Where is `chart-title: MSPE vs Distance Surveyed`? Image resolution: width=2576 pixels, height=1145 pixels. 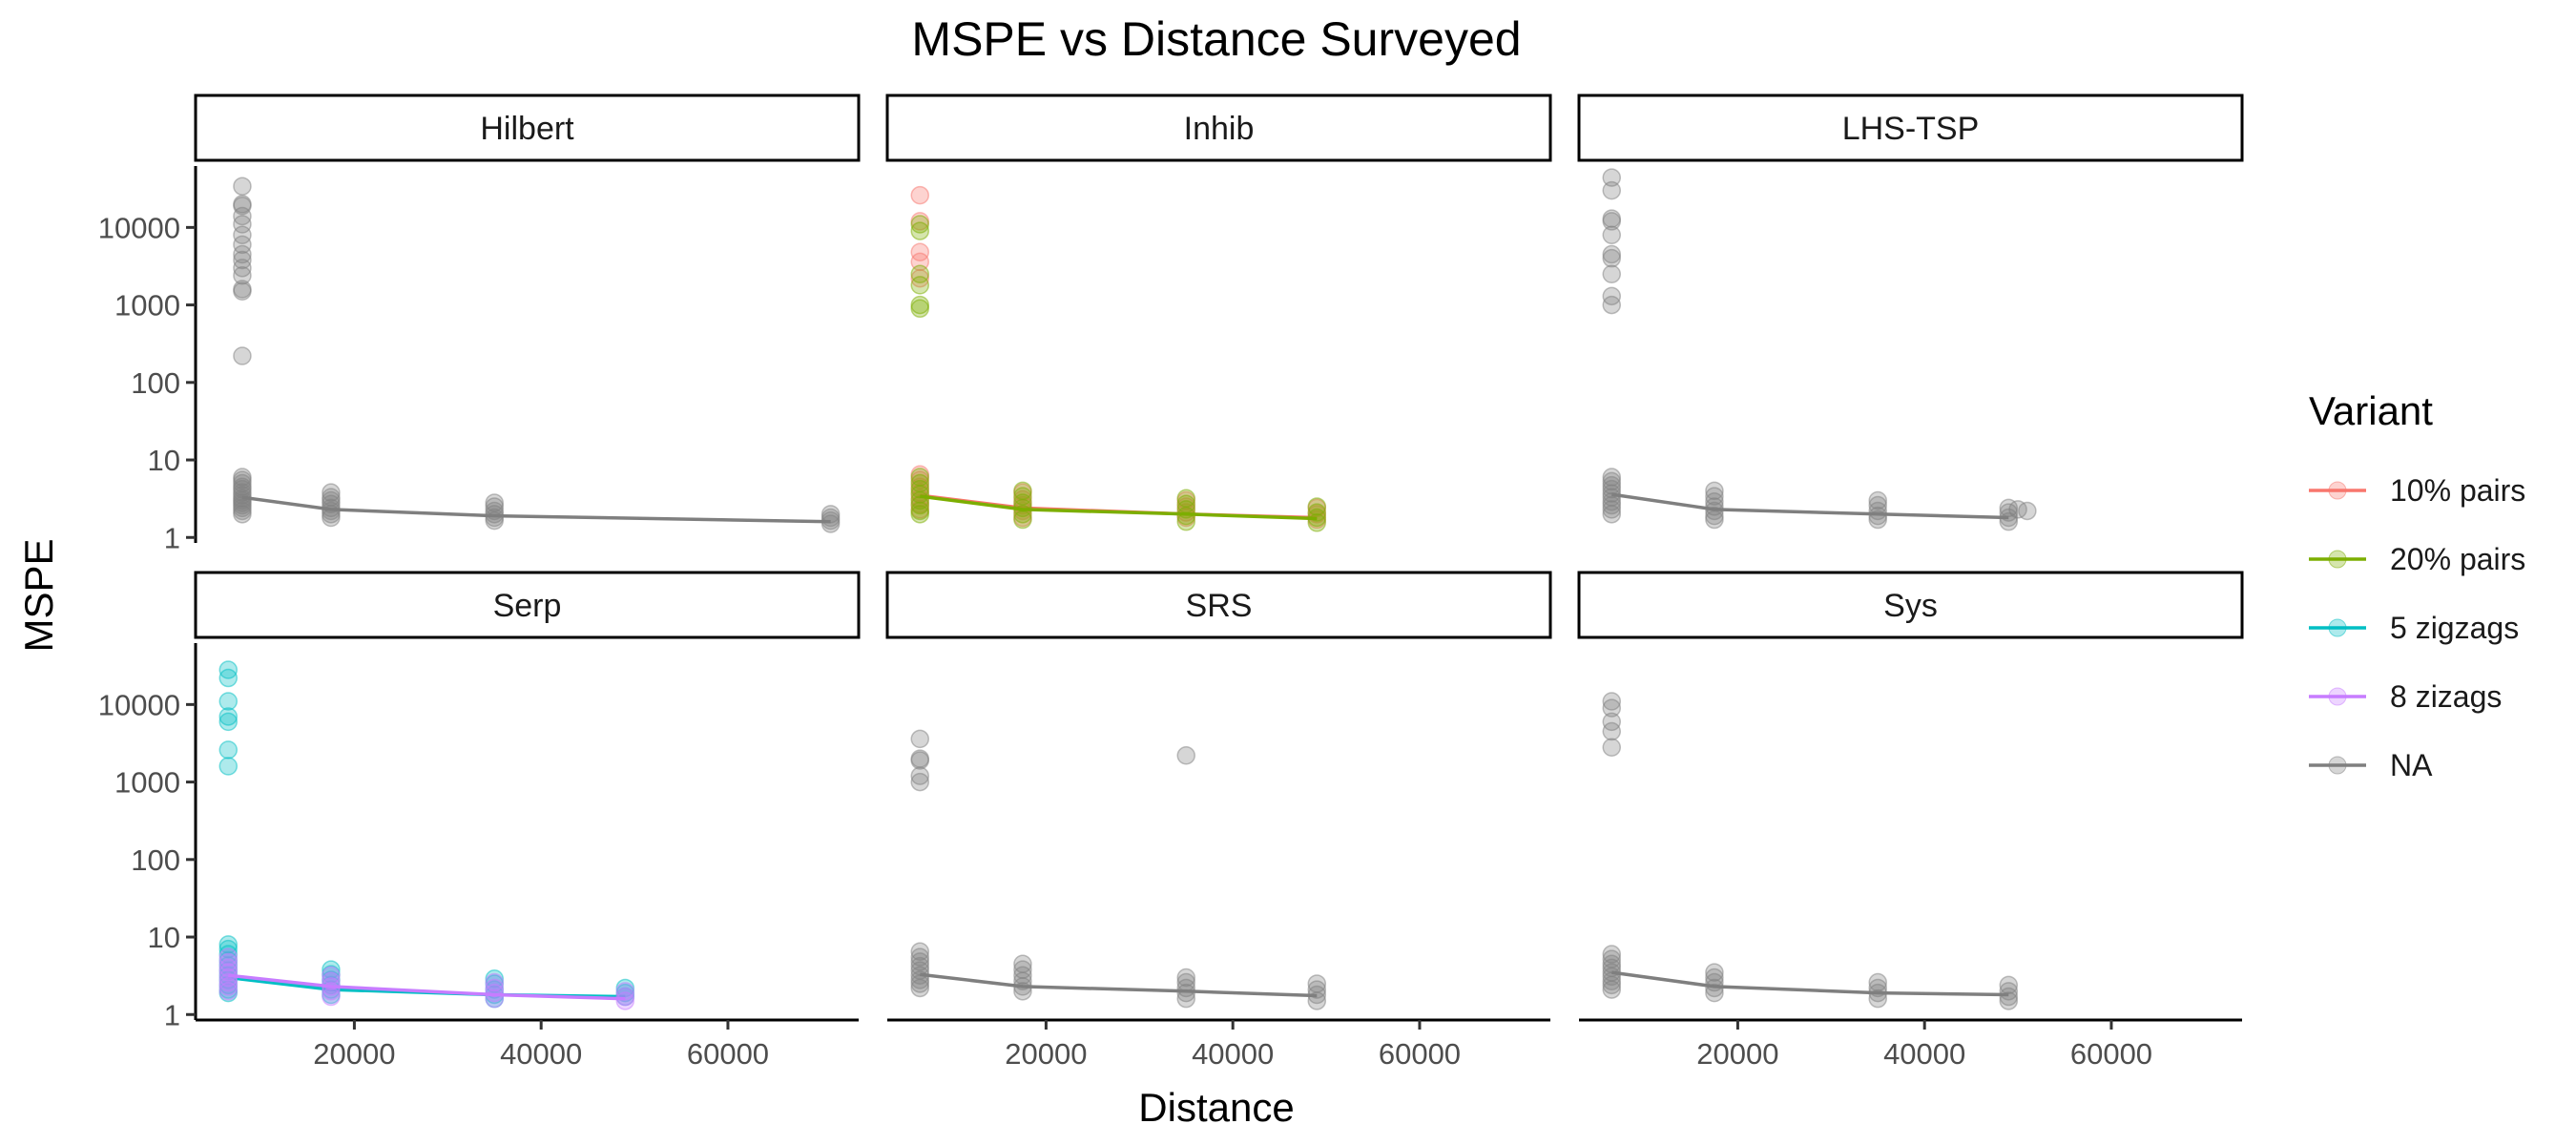
chart-title: MSPE vs Distance Surveyed is located at coordinates (1216, 39).